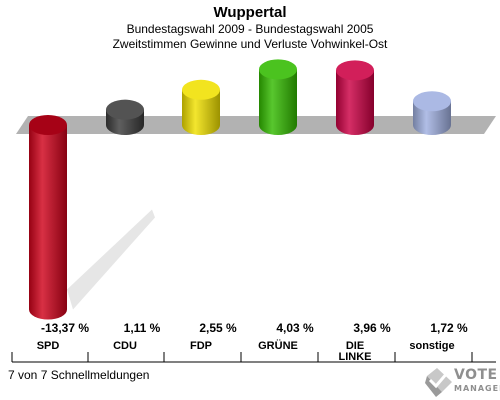 The width and height of the screenshot is (500, 400). I want to click on logo-word-vote: VOTE, so click(476, 375).